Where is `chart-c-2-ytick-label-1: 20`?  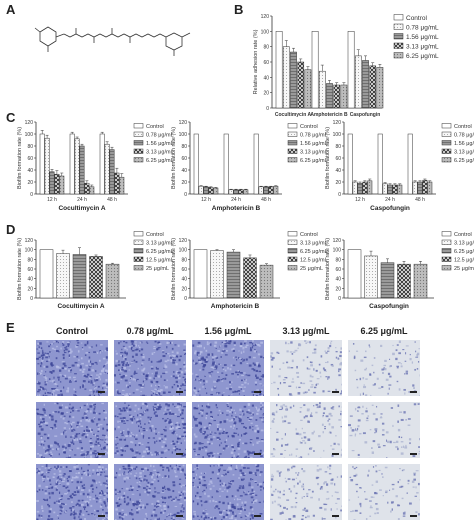 chart-c-2-ytick-label-1: 20 is located at coordinates (338, 183).